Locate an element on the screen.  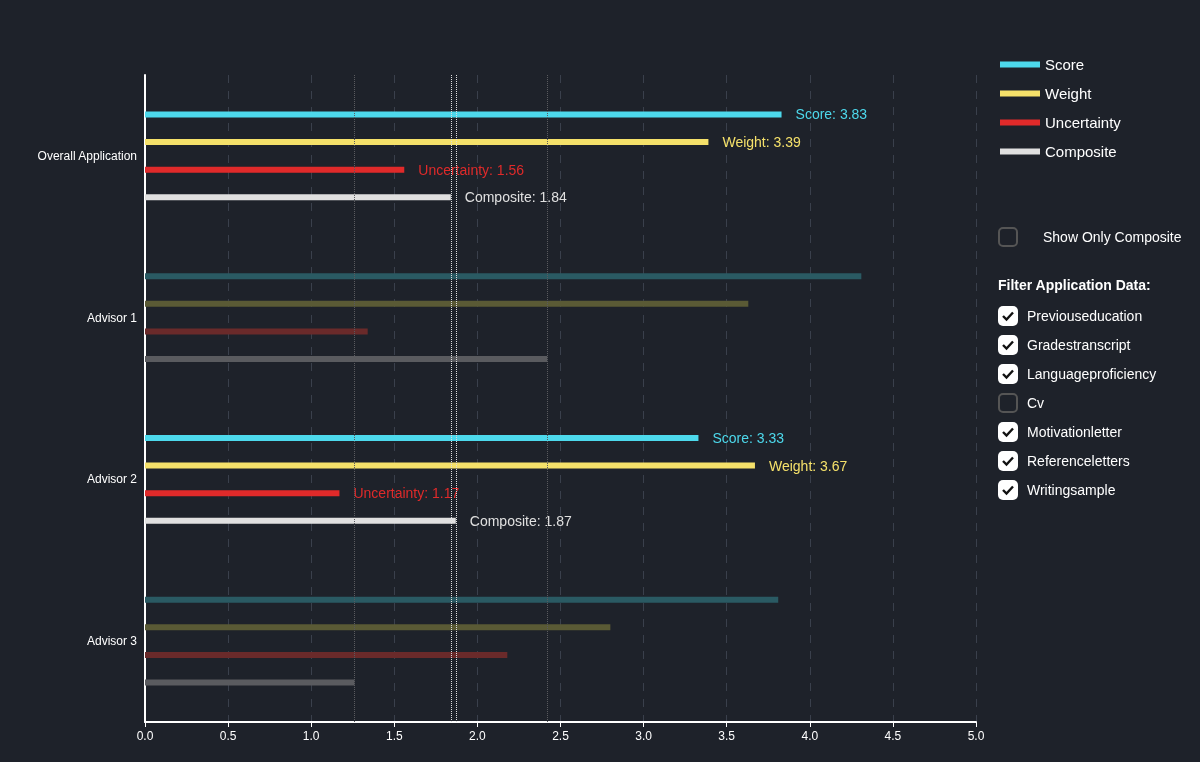
text: Filter Application Data: is located at coordinates (1075, 285).